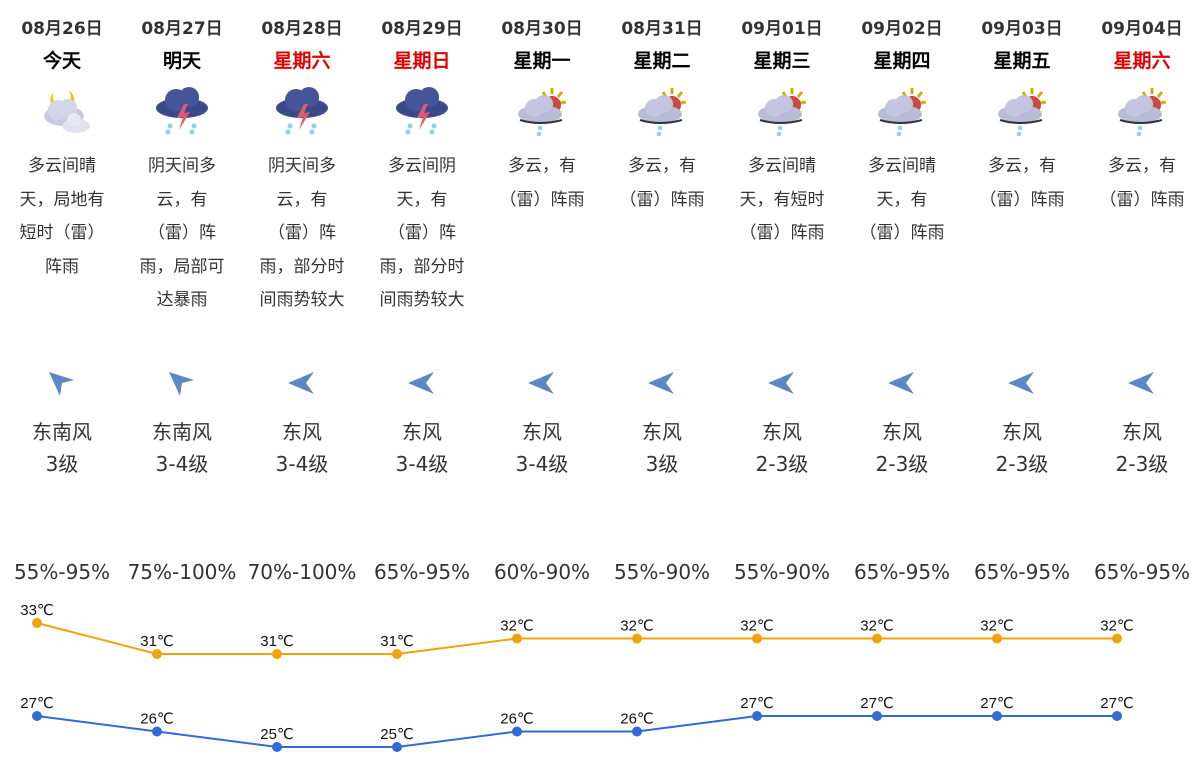 Image resolution: width=1200 pixels, height=771 pixels. I want to click on forecast-day: 09月02日 星期四 多云间晴天，有（雷）阵雨 东风 2-3级 65%-95%, so click(902, 300).